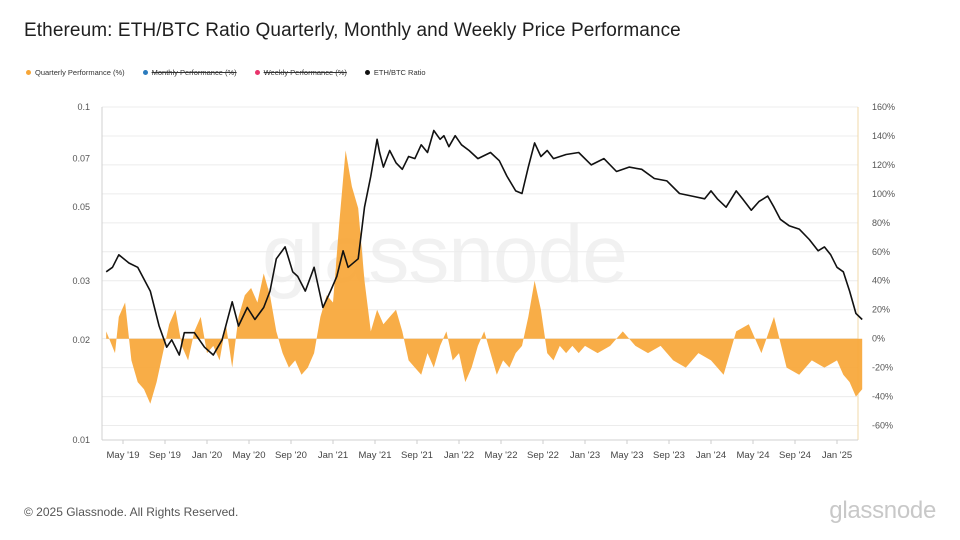  What do you see at coordinates (81, 440) in the screenshot?
I see `left-axis-tick-label: 0.01` at bounding box center [81, 440].